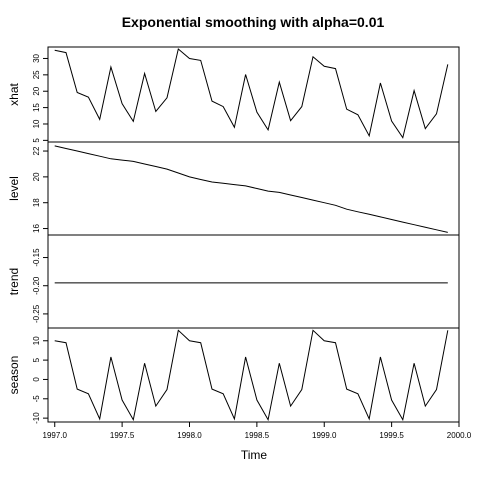 The height and width of the screenshot is (480, 480). What do you see at coordinates (36, 202) in the screenshot?
I see `panel-level-ytick-label: 18` at bounding box center [36, 202].